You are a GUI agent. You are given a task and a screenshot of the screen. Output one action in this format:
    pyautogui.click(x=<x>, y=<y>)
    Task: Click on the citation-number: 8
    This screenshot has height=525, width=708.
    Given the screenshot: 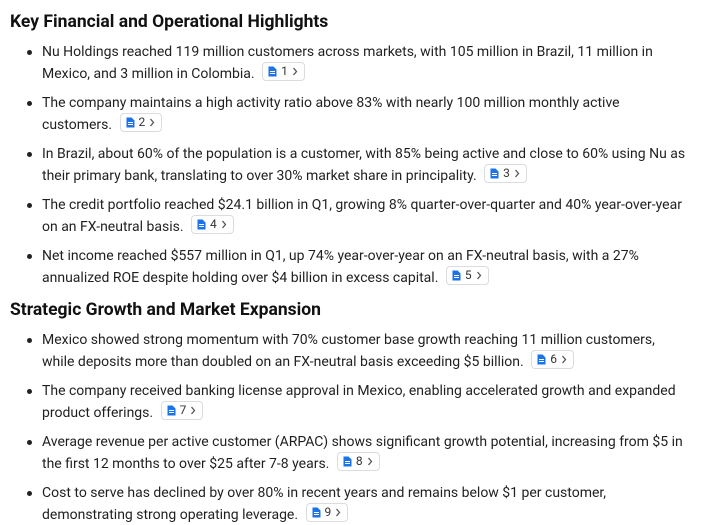 What is the action you would take?
    pyautogui.click(x=359, y=461)
    